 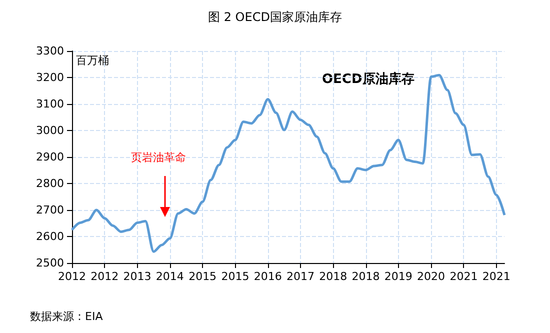 What do you see at coordinates (50, 51) in the screenshot?
I see `y-tick-label: 3300` at bounding box center [50, 51].